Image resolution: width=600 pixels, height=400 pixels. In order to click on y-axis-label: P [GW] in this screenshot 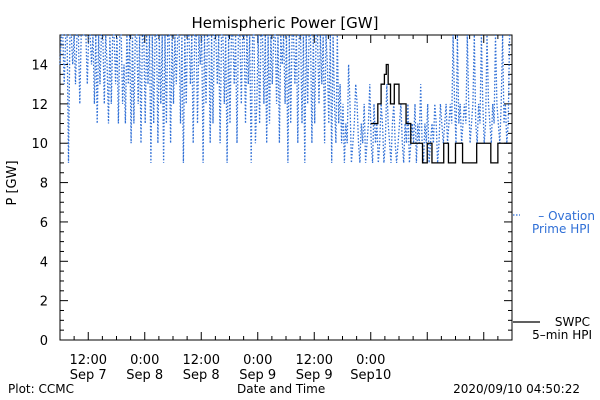, I will do `click(12, 182)`.